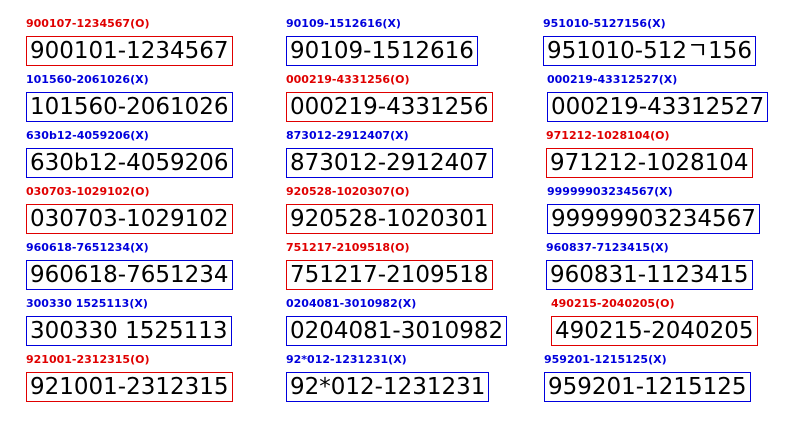 This screenshot has width=794, height=425. What do you see at coordinates (388, 387) in the screenshot?
I see `id-number-box: 92*012-1231231` at bounding box center [388, 387].